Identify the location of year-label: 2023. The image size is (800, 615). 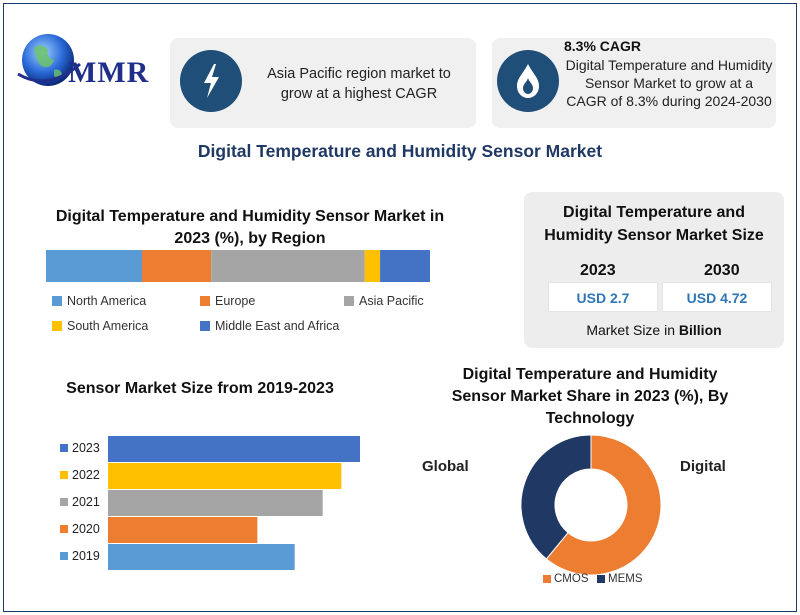
(86, 448).